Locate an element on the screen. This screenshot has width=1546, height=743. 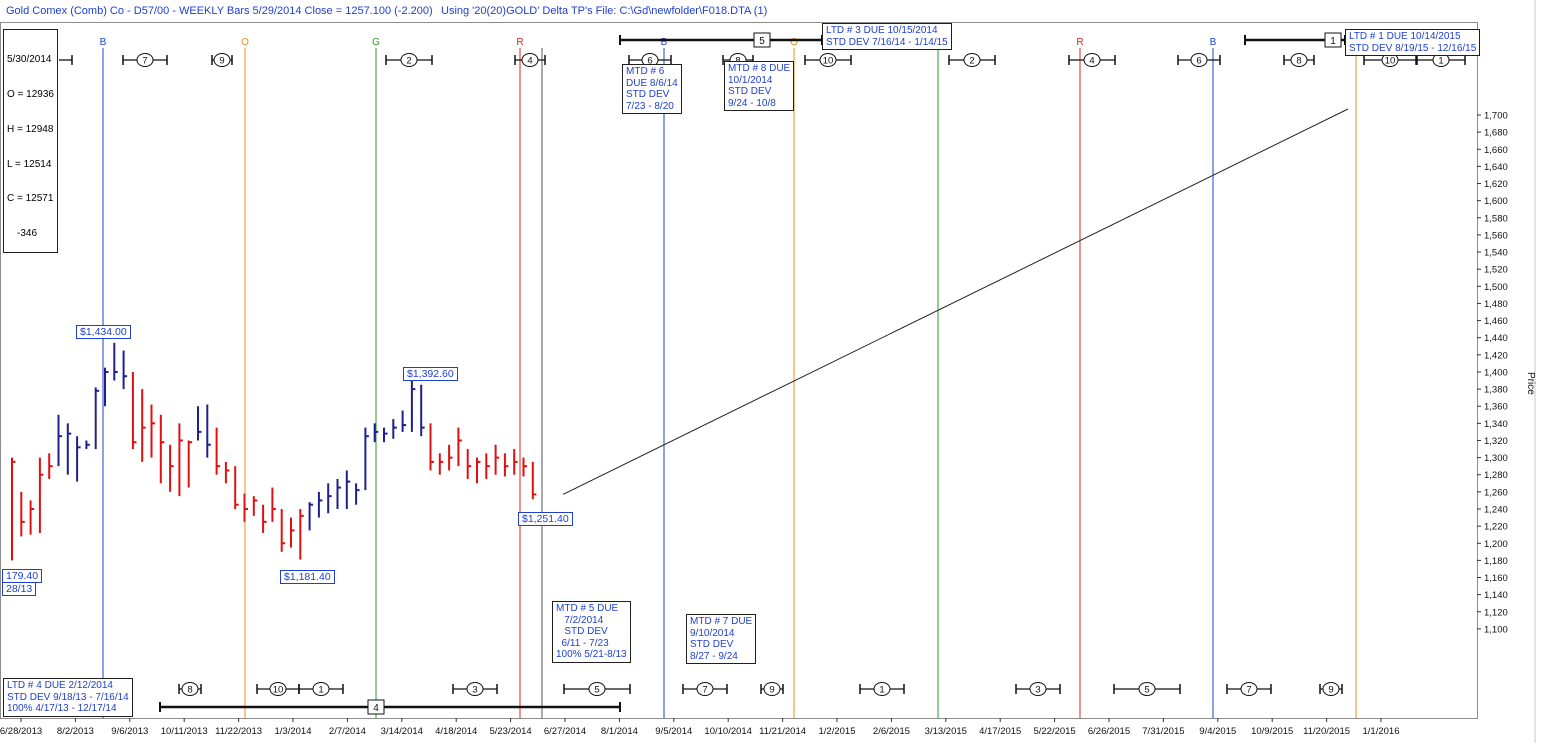
ltd1-range-box is located at coordinates (1333, 40).